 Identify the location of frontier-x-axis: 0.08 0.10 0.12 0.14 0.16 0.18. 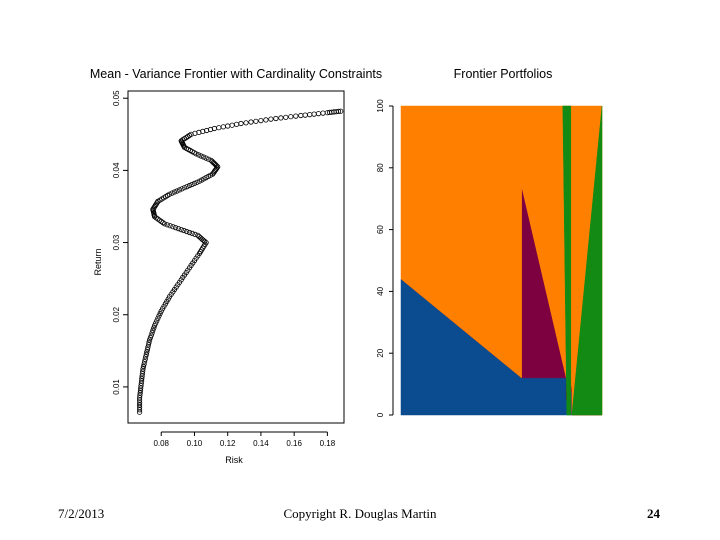
(244, 439).